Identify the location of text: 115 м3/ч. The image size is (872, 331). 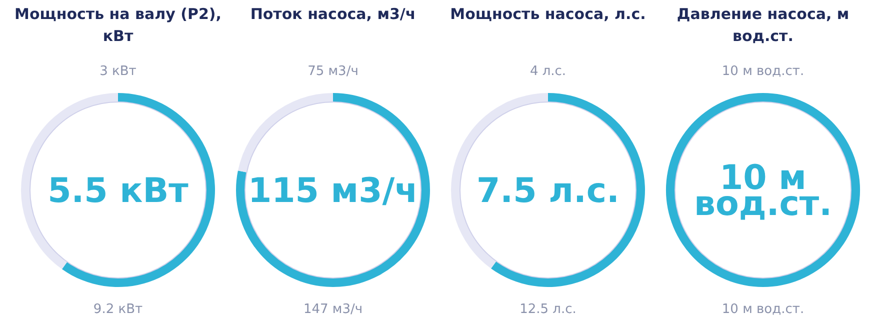
(333, 191).